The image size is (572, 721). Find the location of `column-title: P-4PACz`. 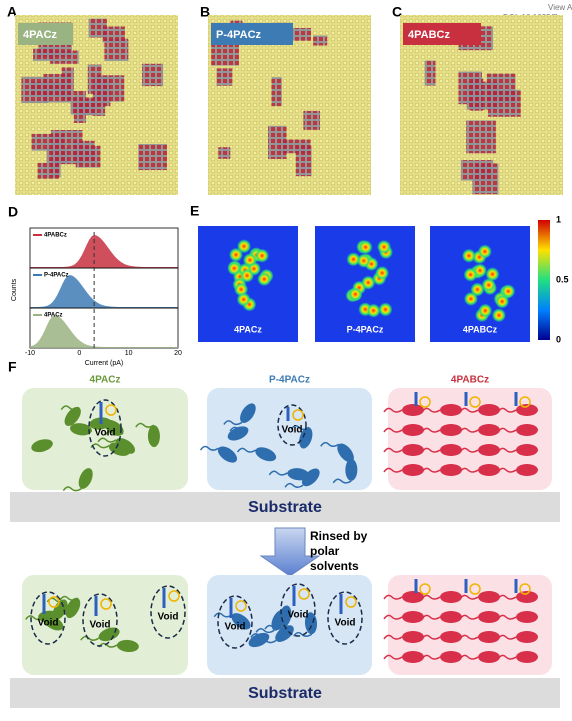

column-title: P-4PACz is located at coordinates (289, 380).